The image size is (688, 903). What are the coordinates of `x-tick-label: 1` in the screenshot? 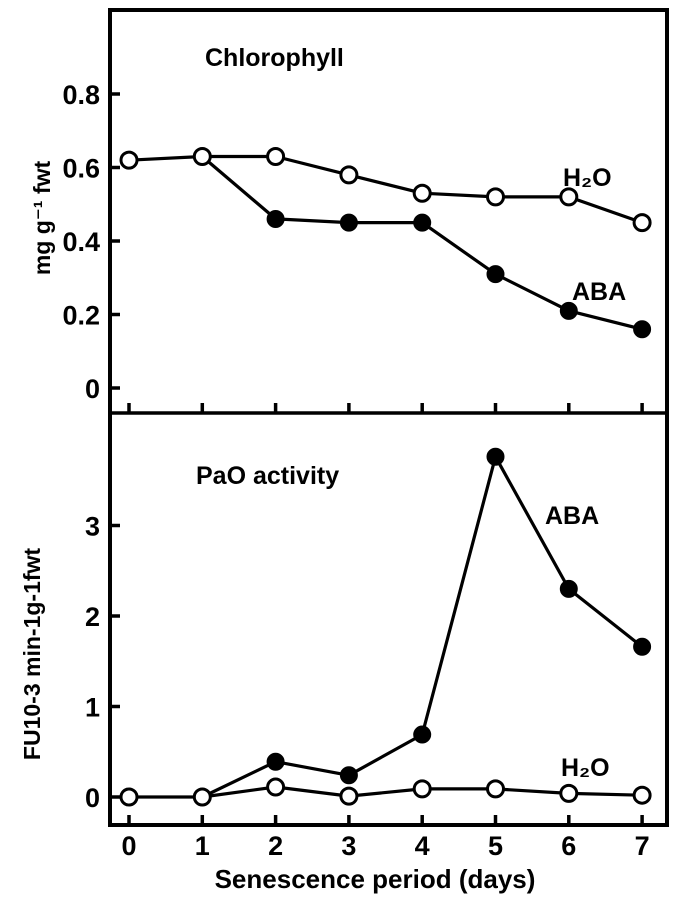 It's located at (202, 846).